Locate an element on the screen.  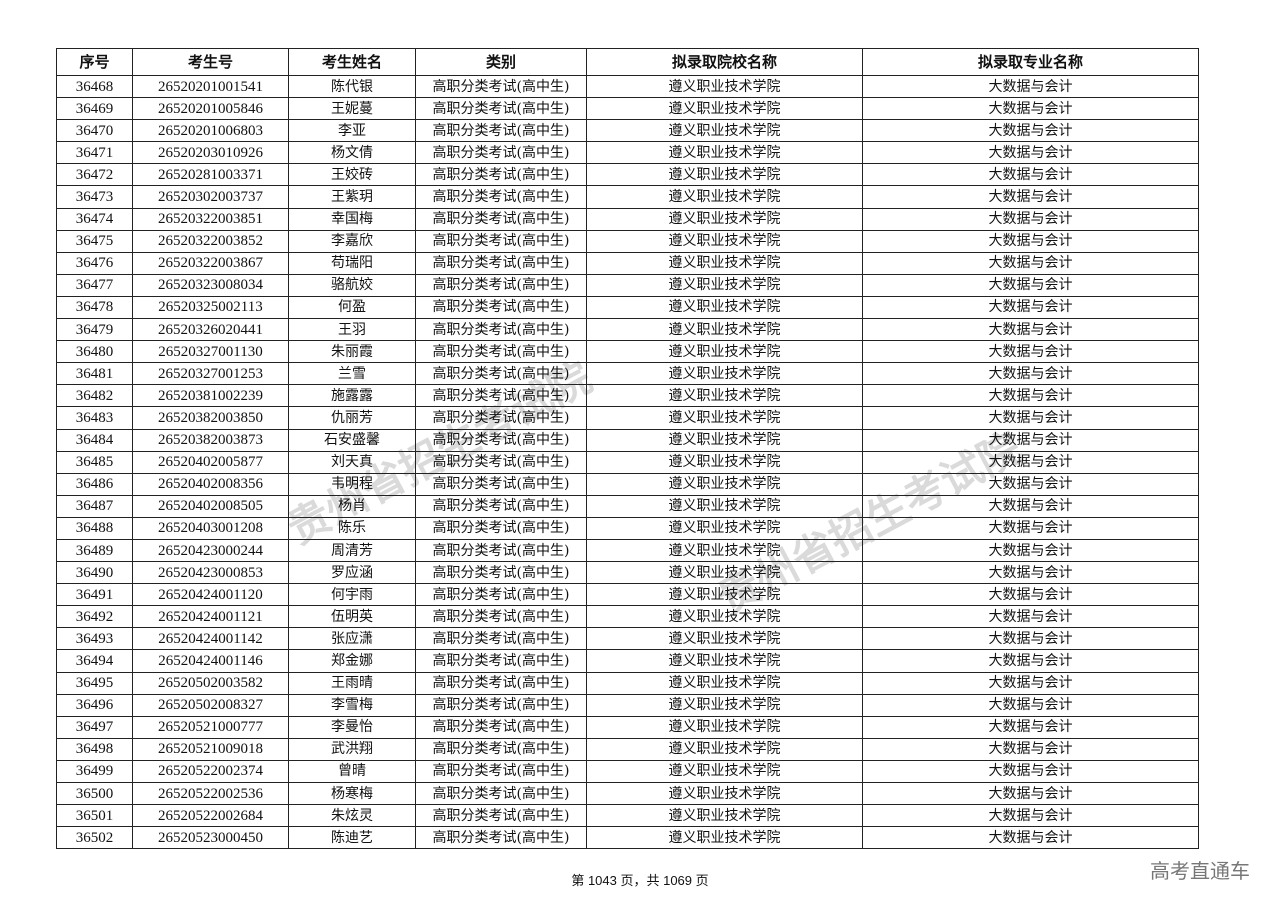
cell-seq: 36480 is located at coordinates (94, 352).